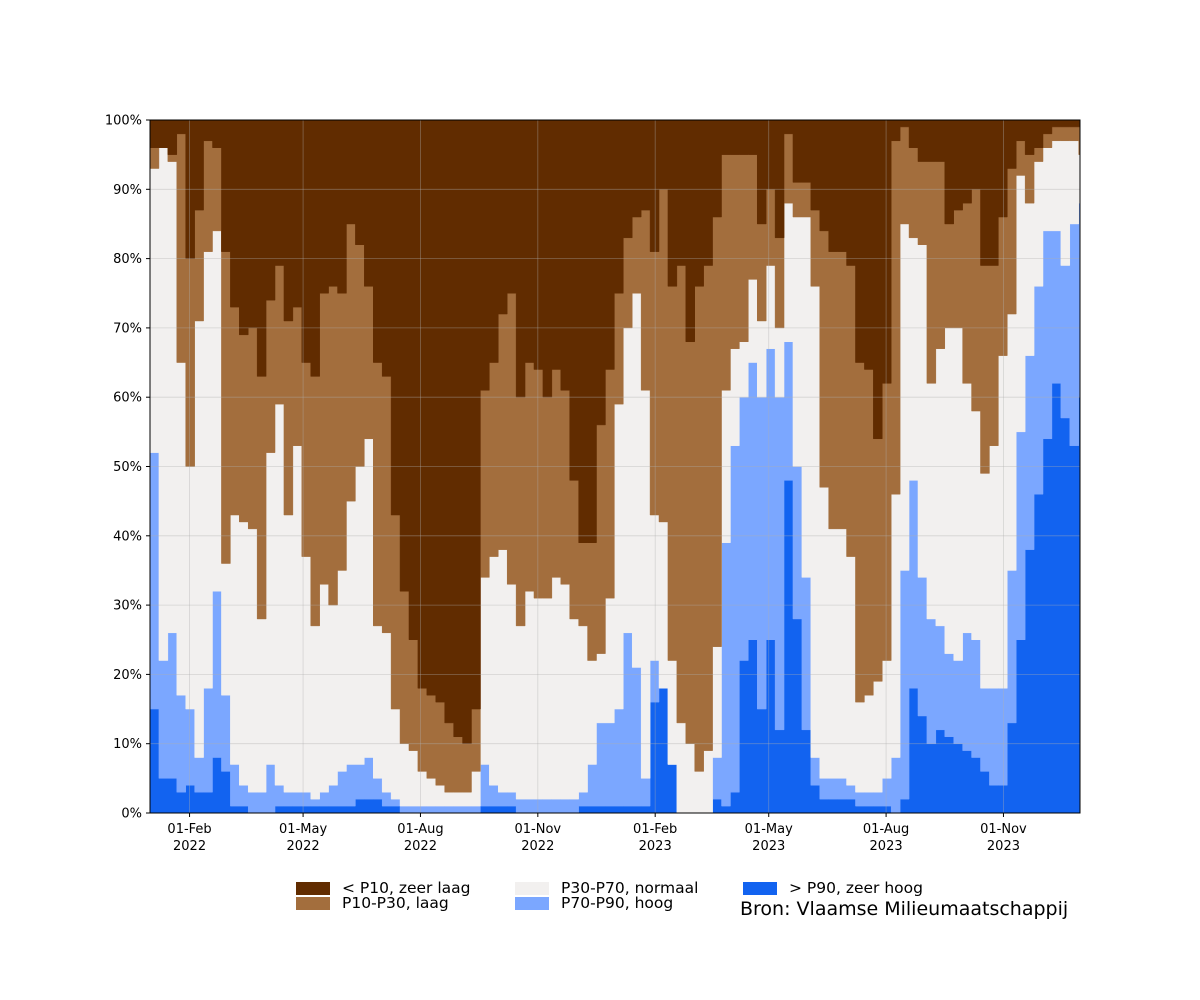  What do you see at coordinates (127, 259) in the screenshot?
I see `y-tick-label: 80%` at bounding box center [127, 259].